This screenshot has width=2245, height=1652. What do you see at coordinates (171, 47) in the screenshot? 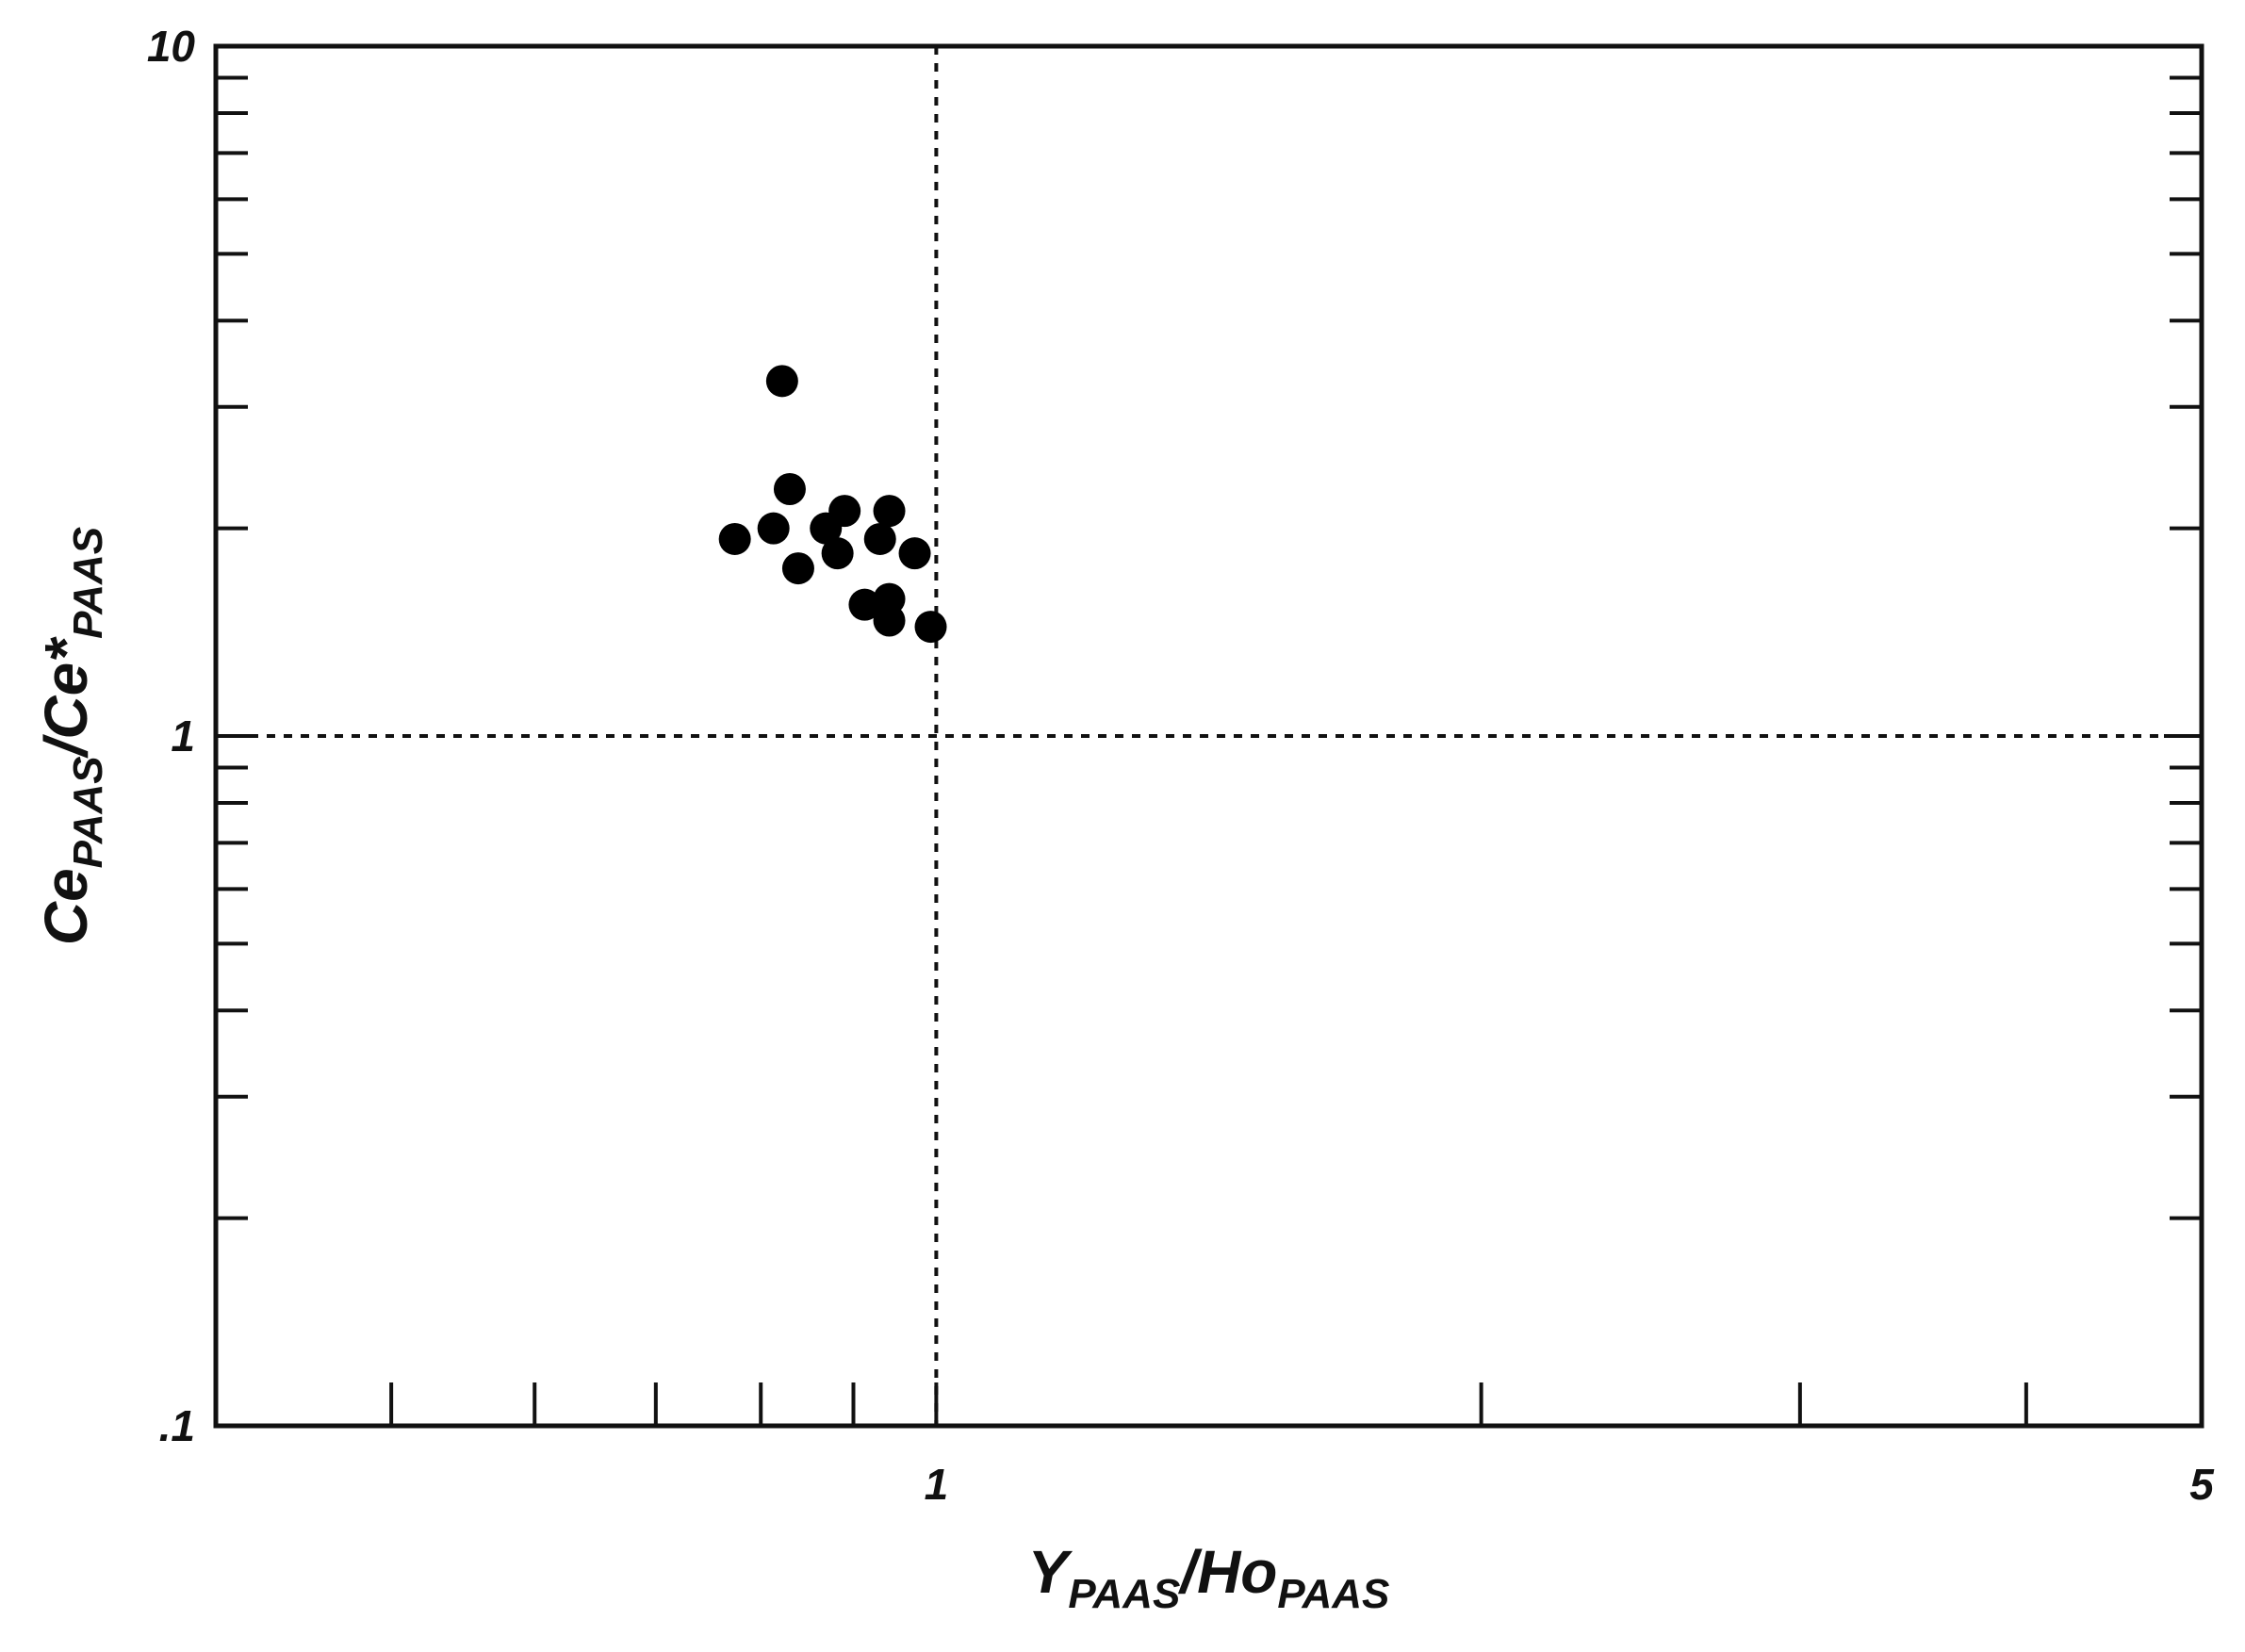
I see `y-tick-label: 10` at bounding box center [171, 47].